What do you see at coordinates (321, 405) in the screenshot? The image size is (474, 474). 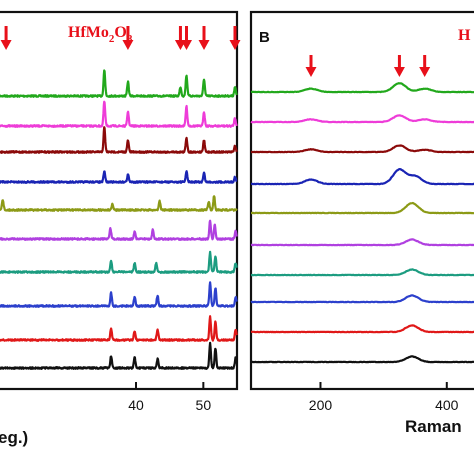 I see `panel-b-tick-label-200: 200` at bounding box center [321, 405].